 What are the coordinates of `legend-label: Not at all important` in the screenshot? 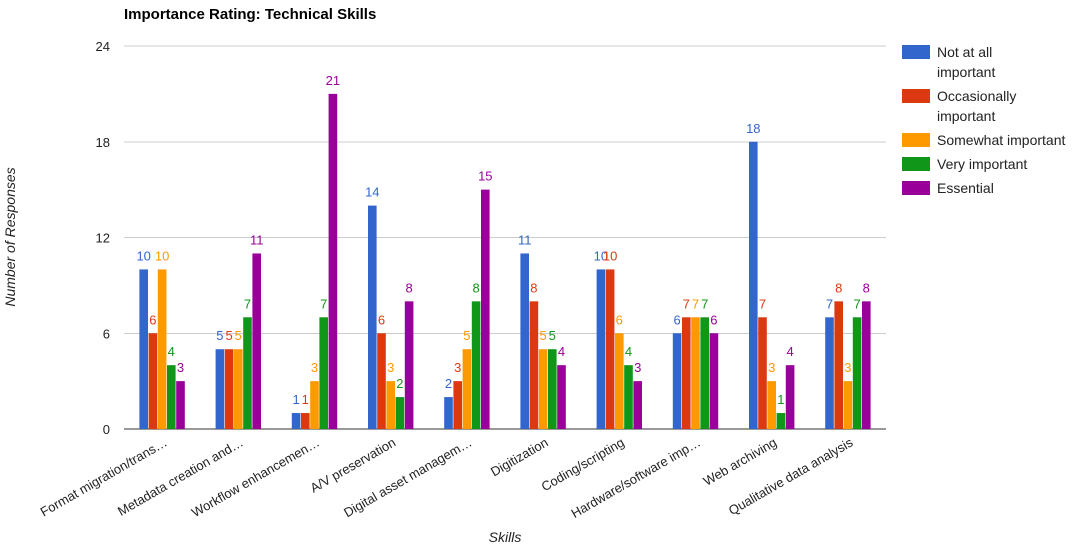 It's located at (966, 62).